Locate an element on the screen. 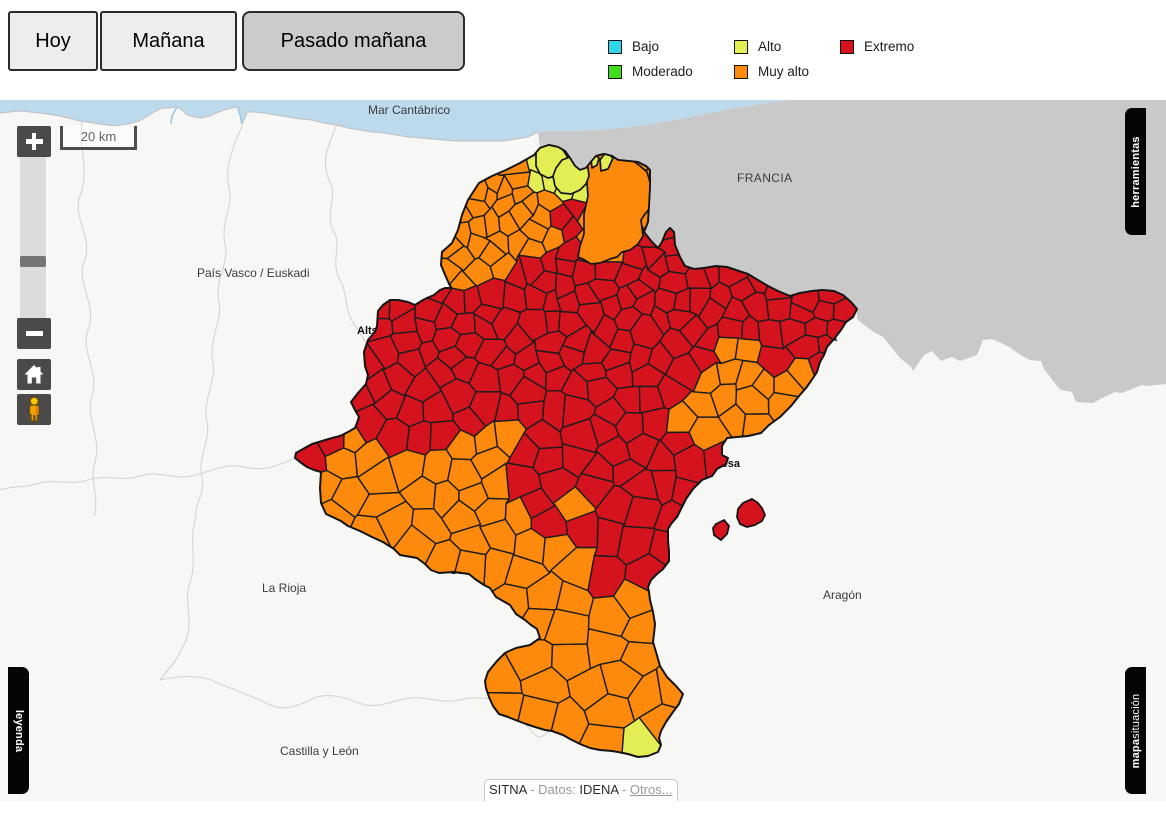  svg-text: País Vasco / Euskadi is located at coordinates (253, 273).